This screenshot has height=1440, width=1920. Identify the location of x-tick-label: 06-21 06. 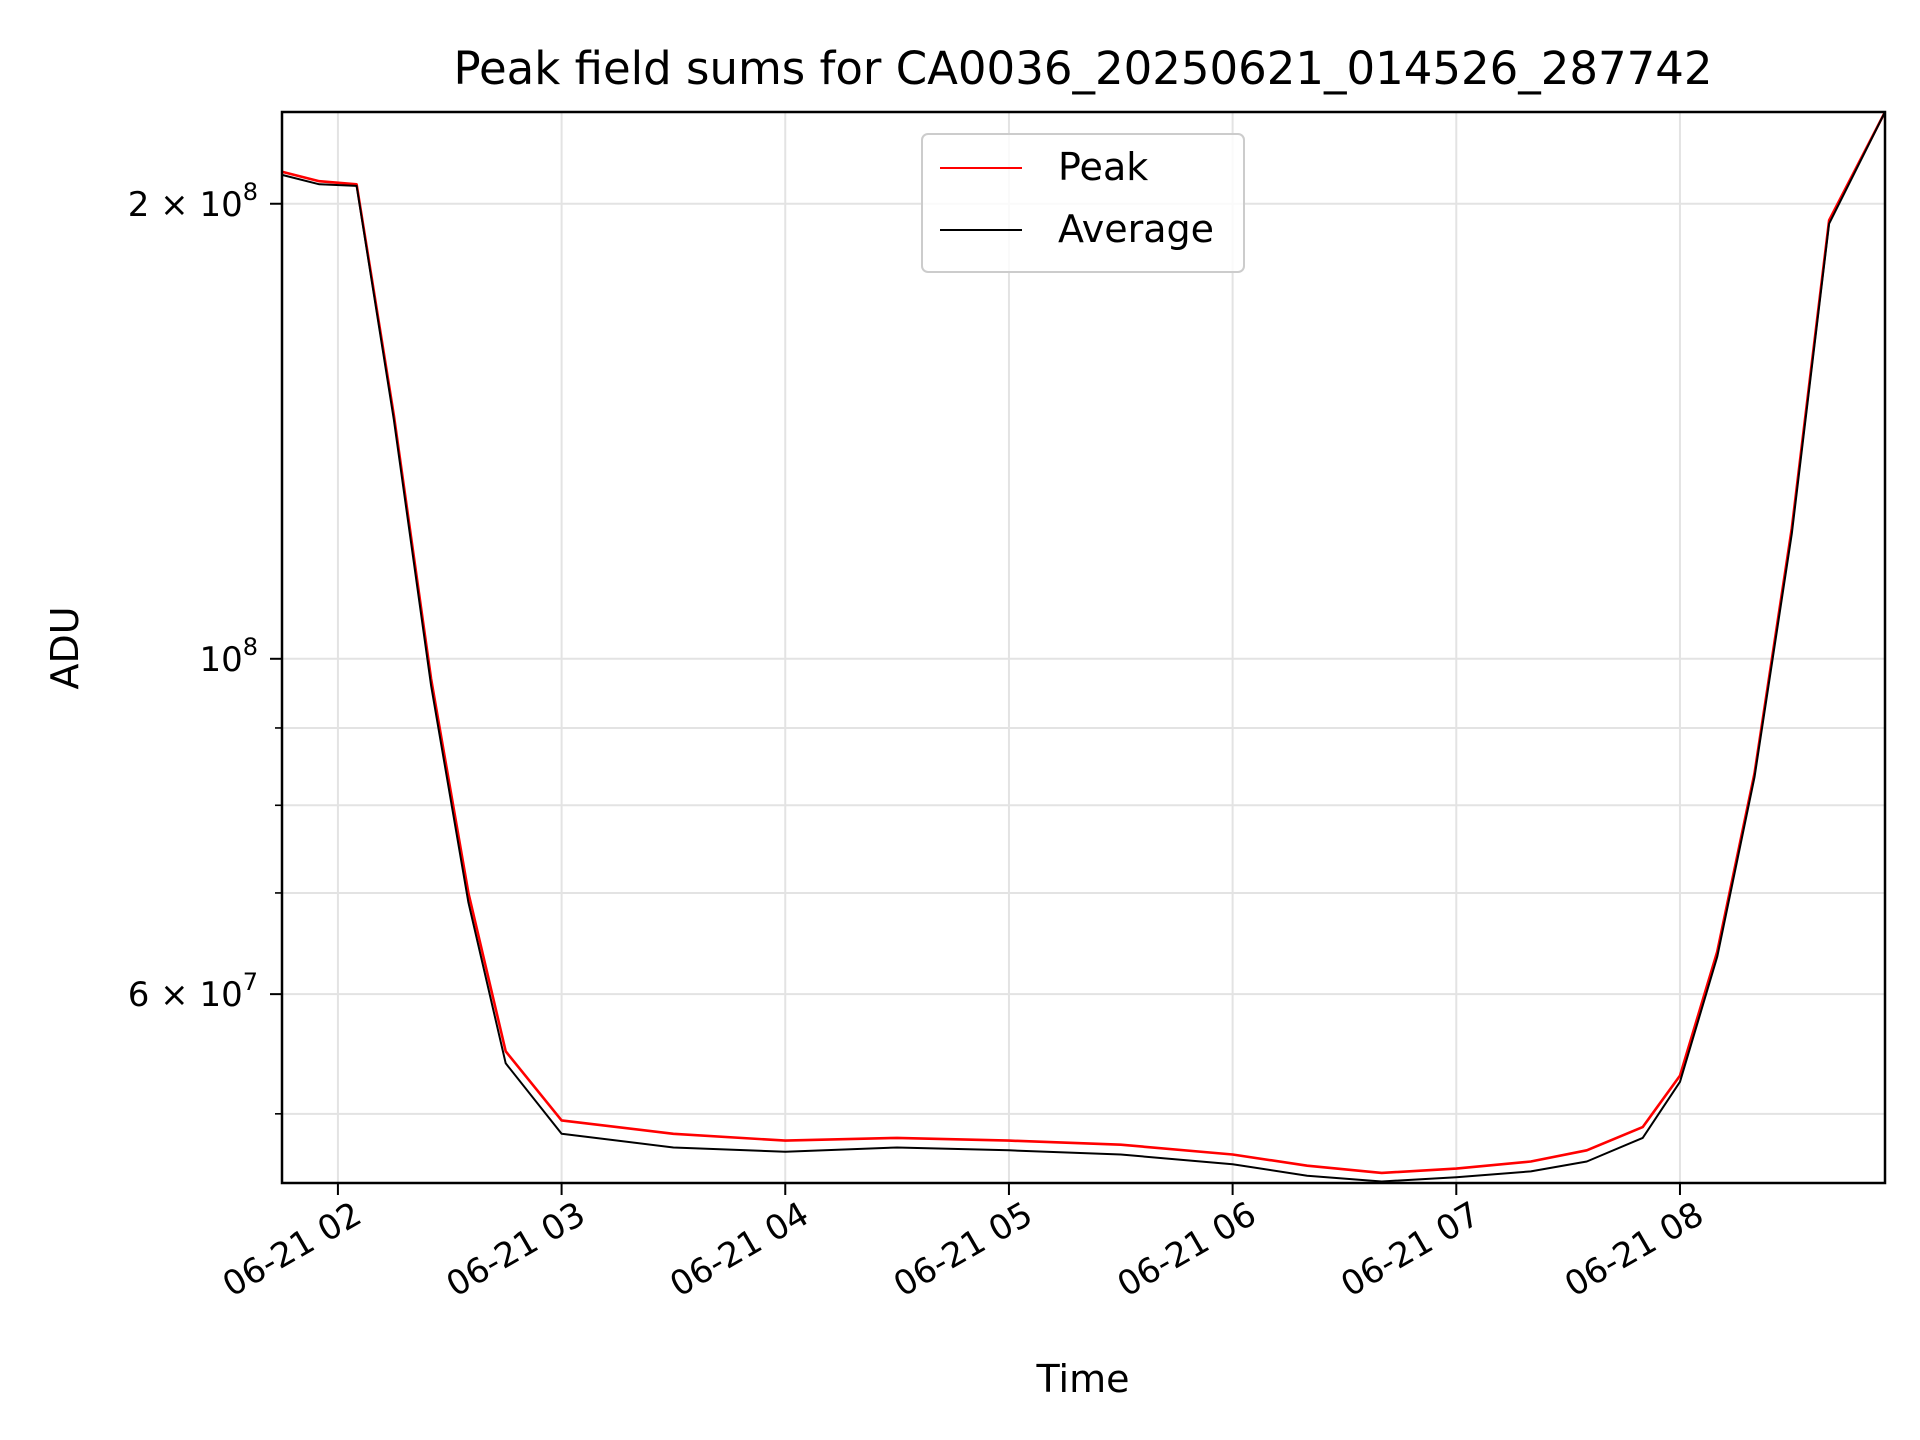
(1187, 1249).